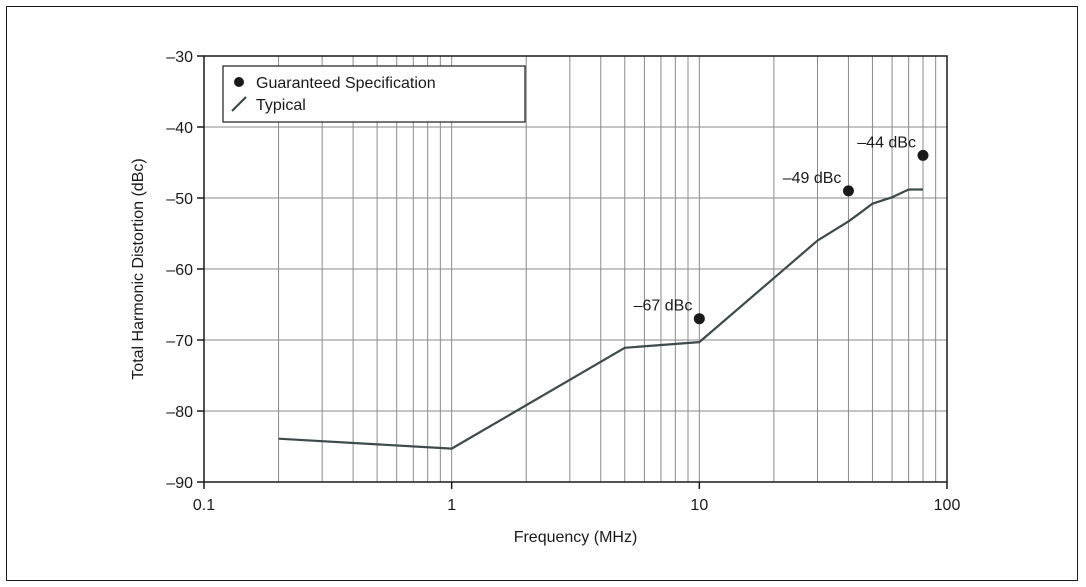 Image resolution: width=1086 pixels, height=587 pixels. I want to click on y-tick-label: –40, so click(179, 128).